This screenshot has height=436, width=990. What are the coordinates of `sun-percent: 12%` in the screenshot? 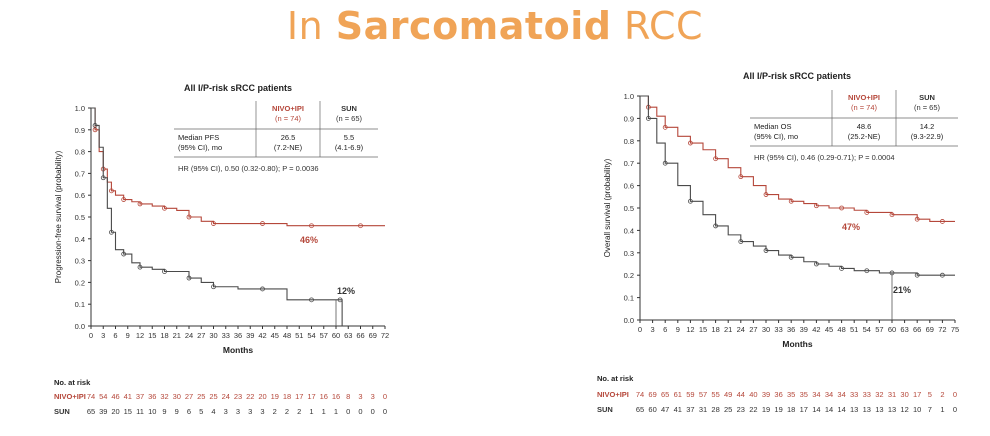 It's located at (346, 291).